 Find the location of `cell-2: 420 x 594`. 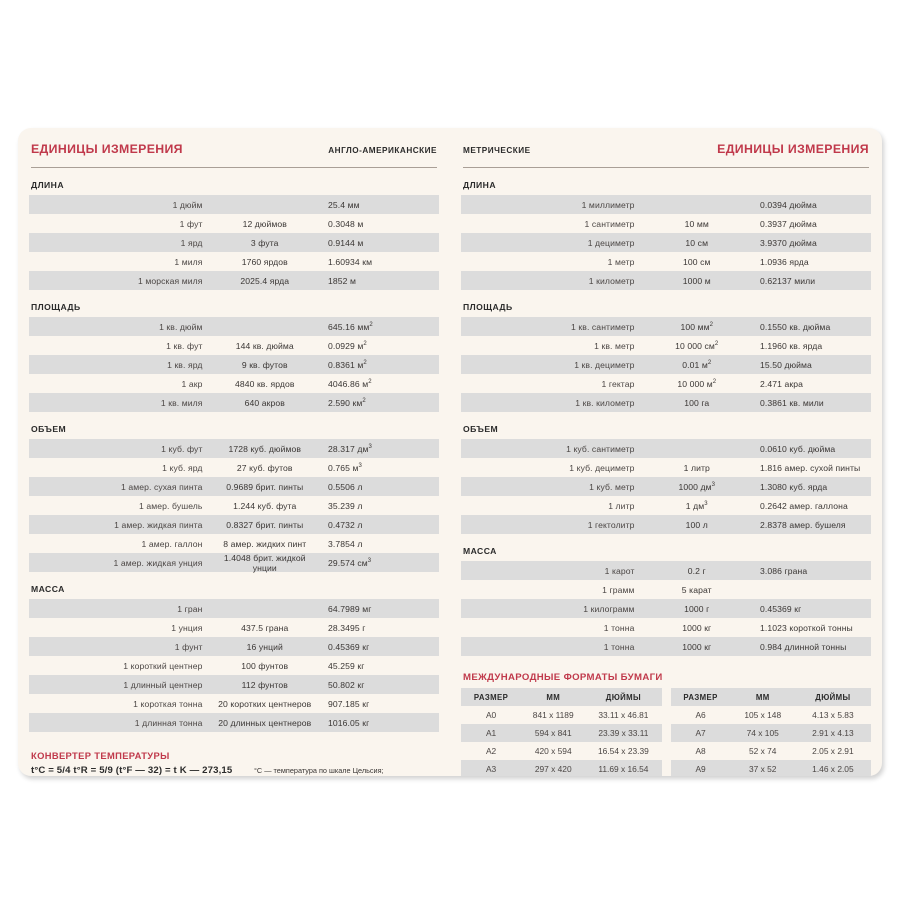

cell-2: 420 x 594 is located at coordinates (553, 751).